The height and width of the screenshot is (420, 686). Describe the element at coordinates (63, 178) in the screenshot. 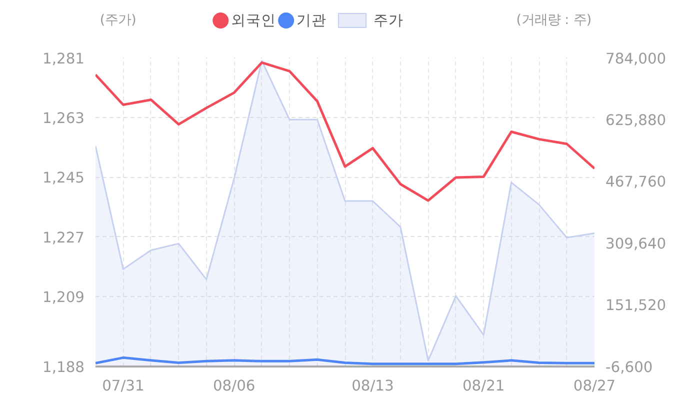

I see `y-tick-label: 1,245` at that location.